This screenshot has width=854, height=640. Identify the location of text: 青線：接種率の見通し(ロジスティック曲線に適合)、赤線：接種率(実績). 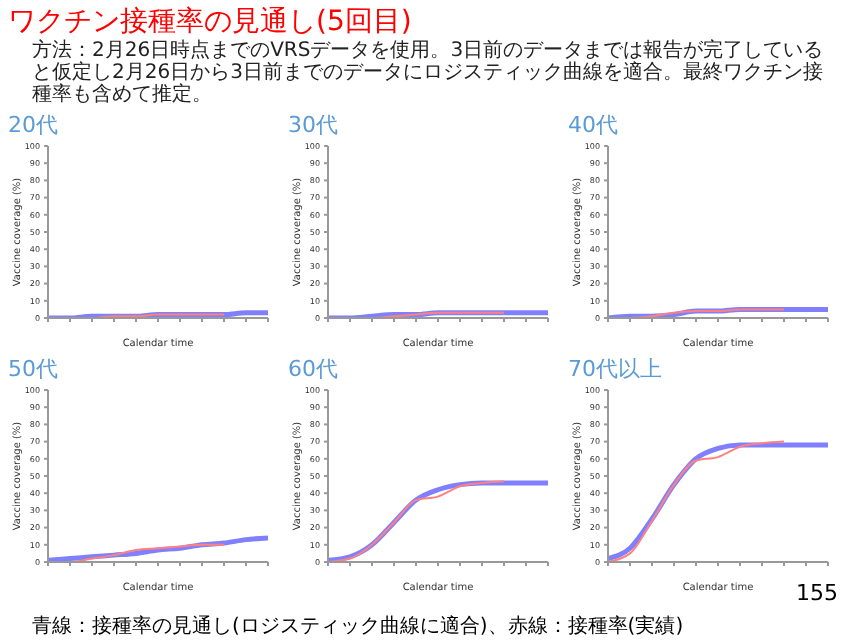
(358, 626).